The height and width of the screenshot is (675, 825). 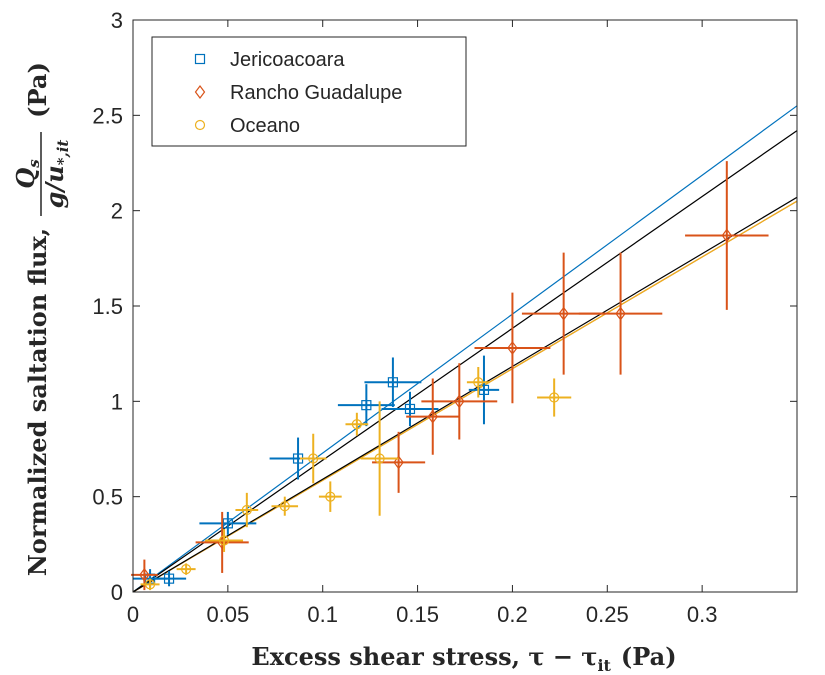 I want to click on x-axis-title-unit: (Pa), so click(x=649, y=656).